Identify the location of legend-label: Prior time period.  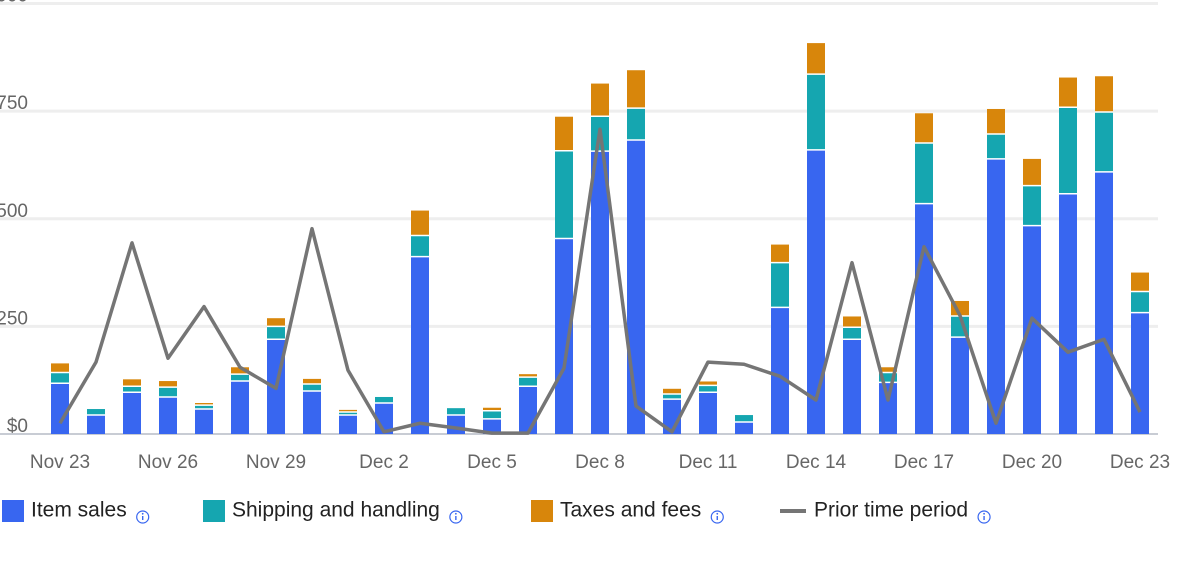
(891, 510).